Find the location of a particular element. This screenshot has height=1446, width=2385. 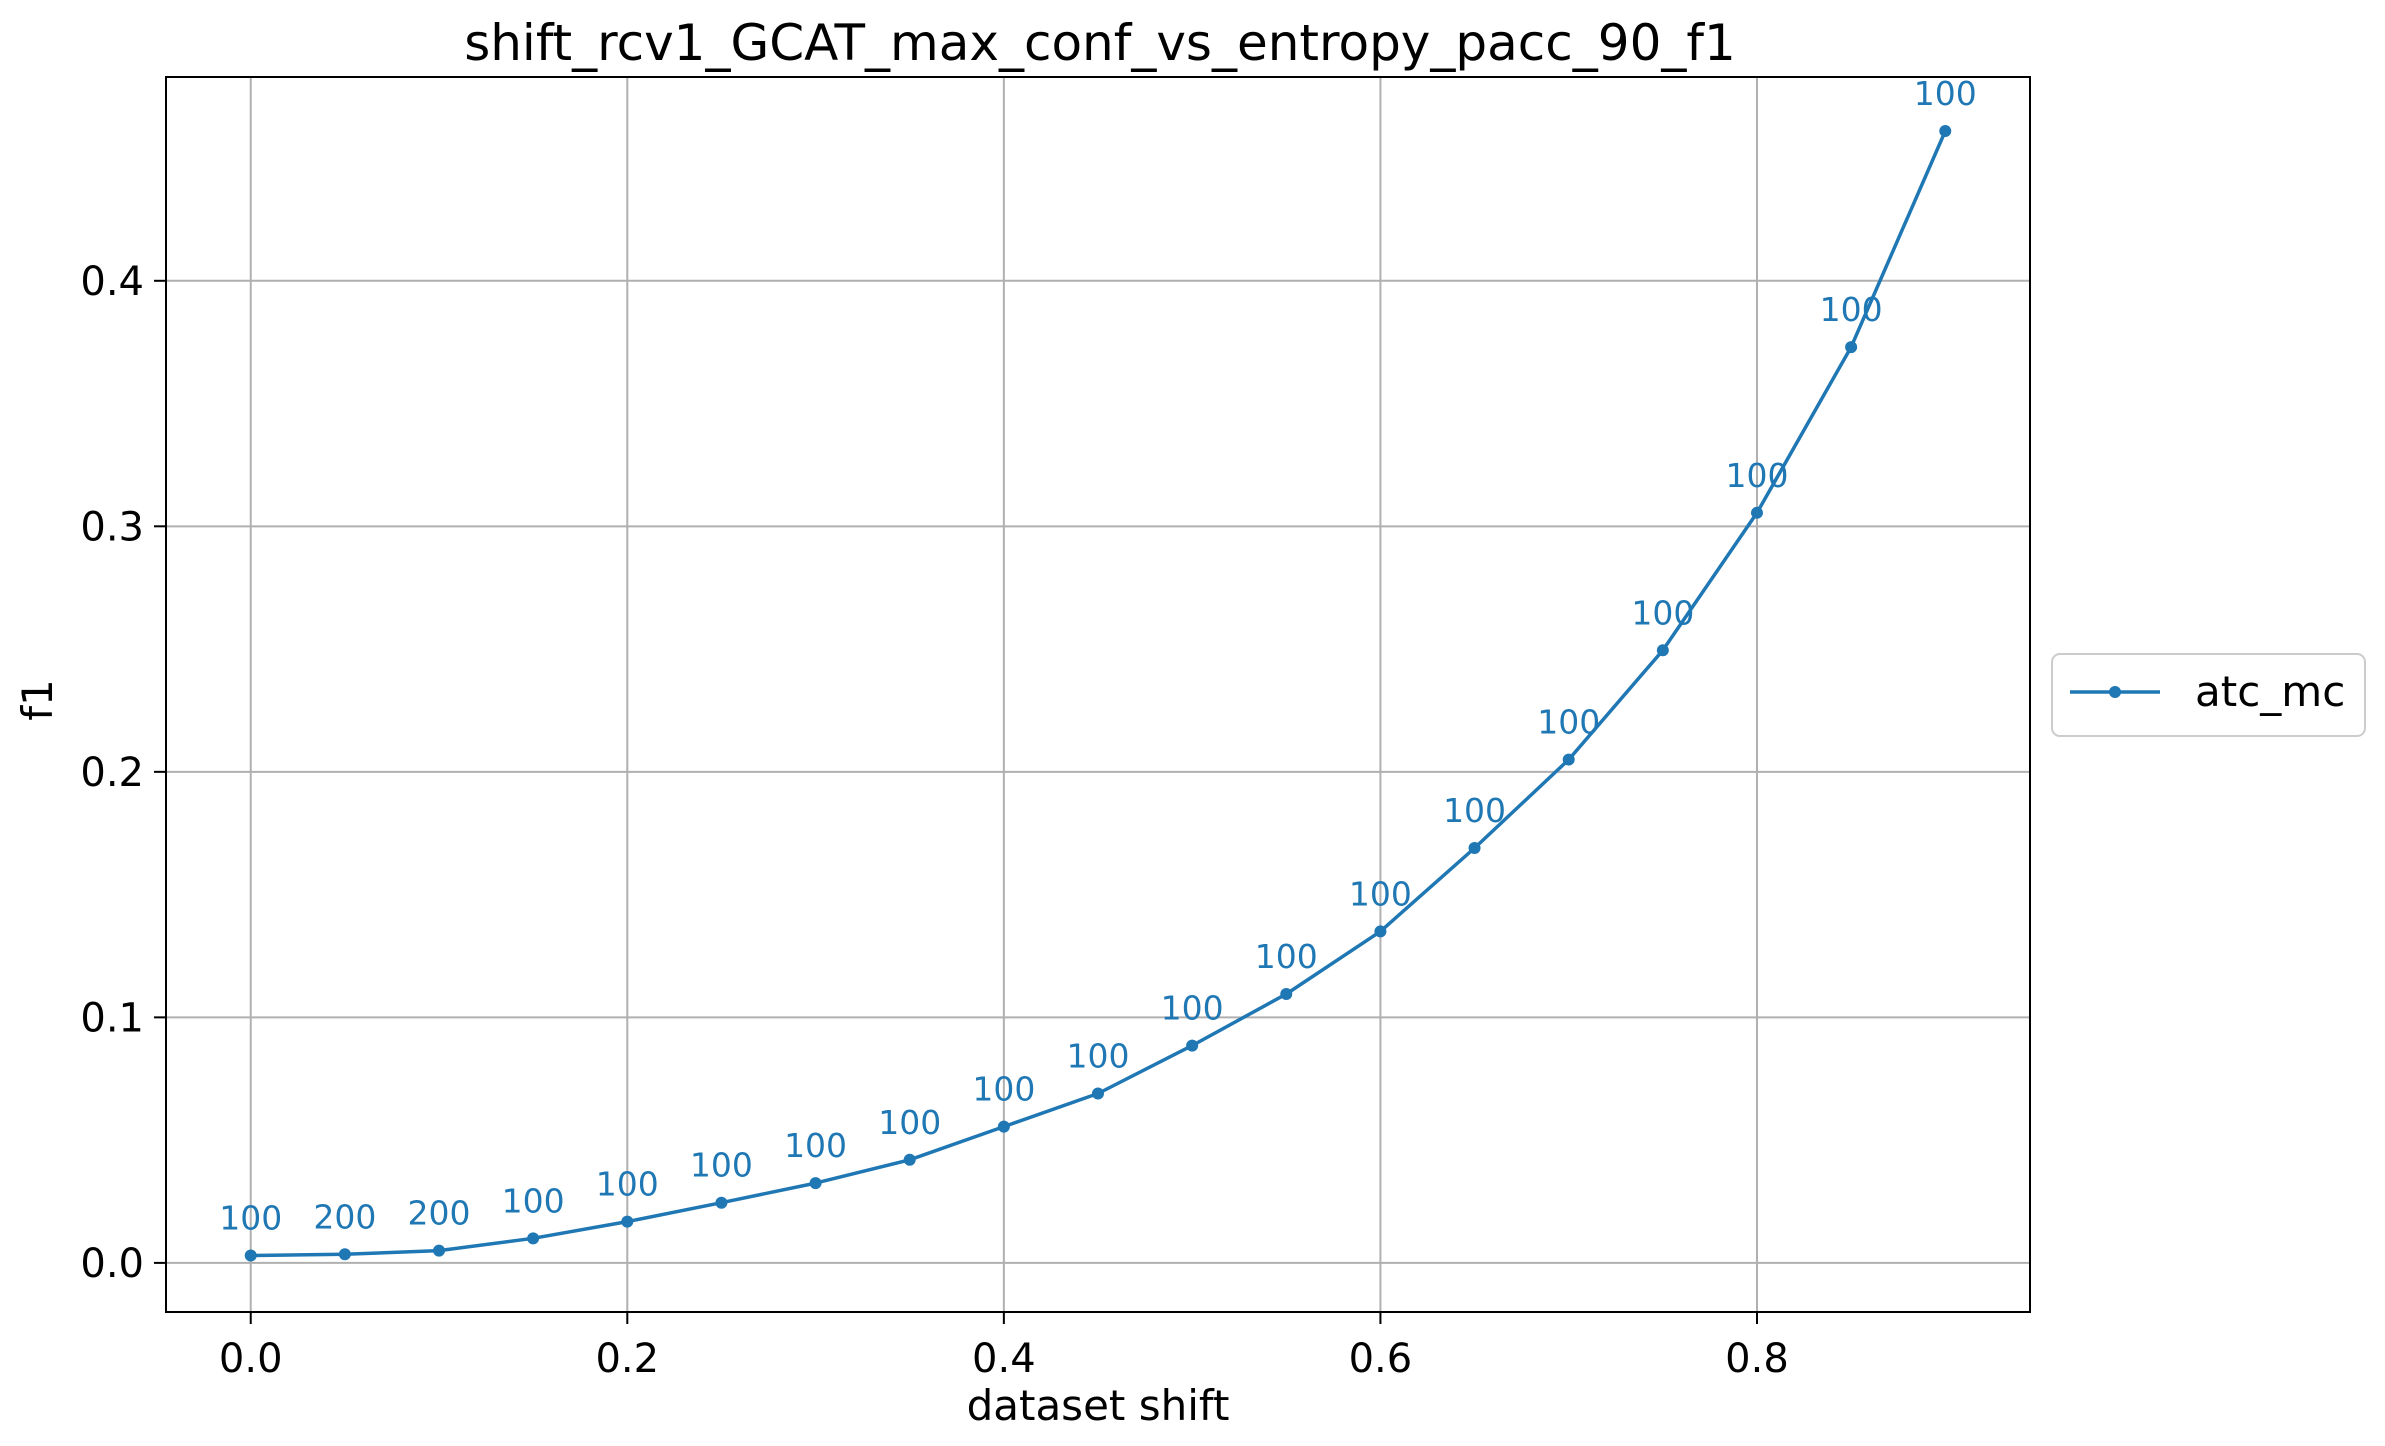

y-tick-label: 0.1 is located at coordinates (112, 1018).